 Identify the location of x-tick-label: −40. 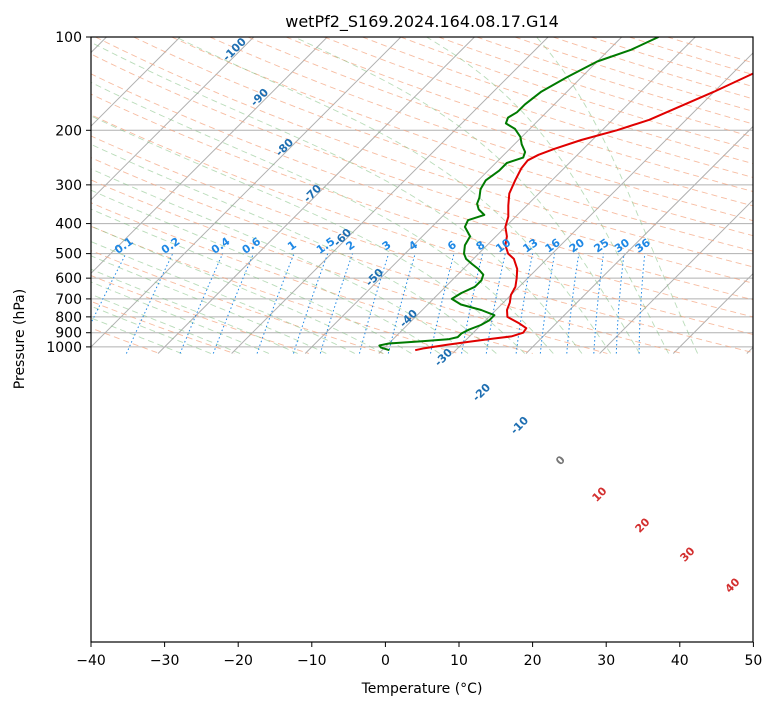
(91, 661).